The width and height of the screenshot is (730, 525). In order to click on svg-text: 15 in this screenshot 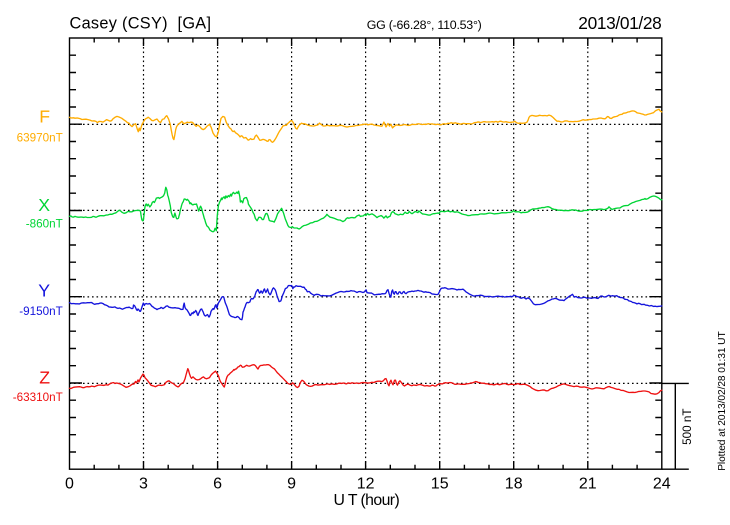, I will do `click(440, 484)`.